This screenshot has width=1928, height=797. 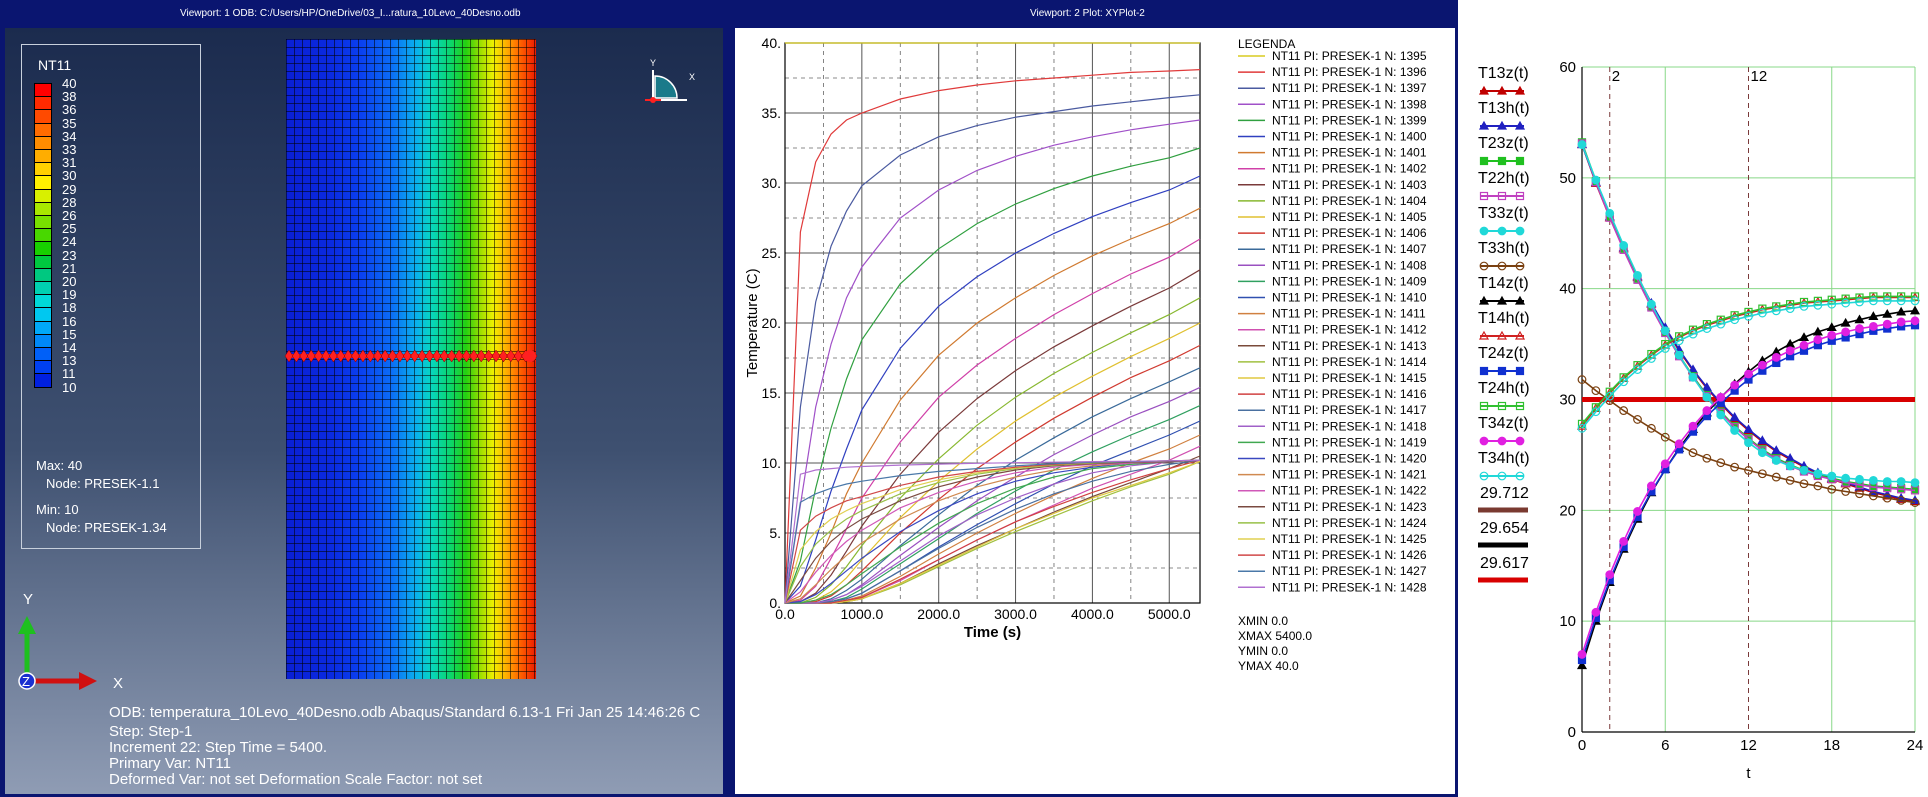 What do you see at coordinates (69, 123) in the screenshot?
I see `legend-level-label: 35` at bounding box center [69, 123].